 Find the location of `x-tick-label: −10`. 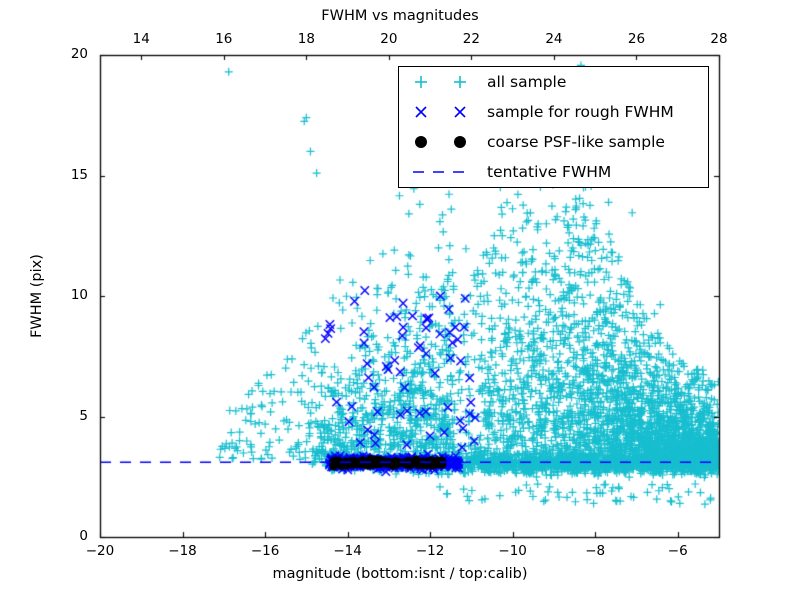

x-tick-label: −10 is located at coordinates (512, 551).